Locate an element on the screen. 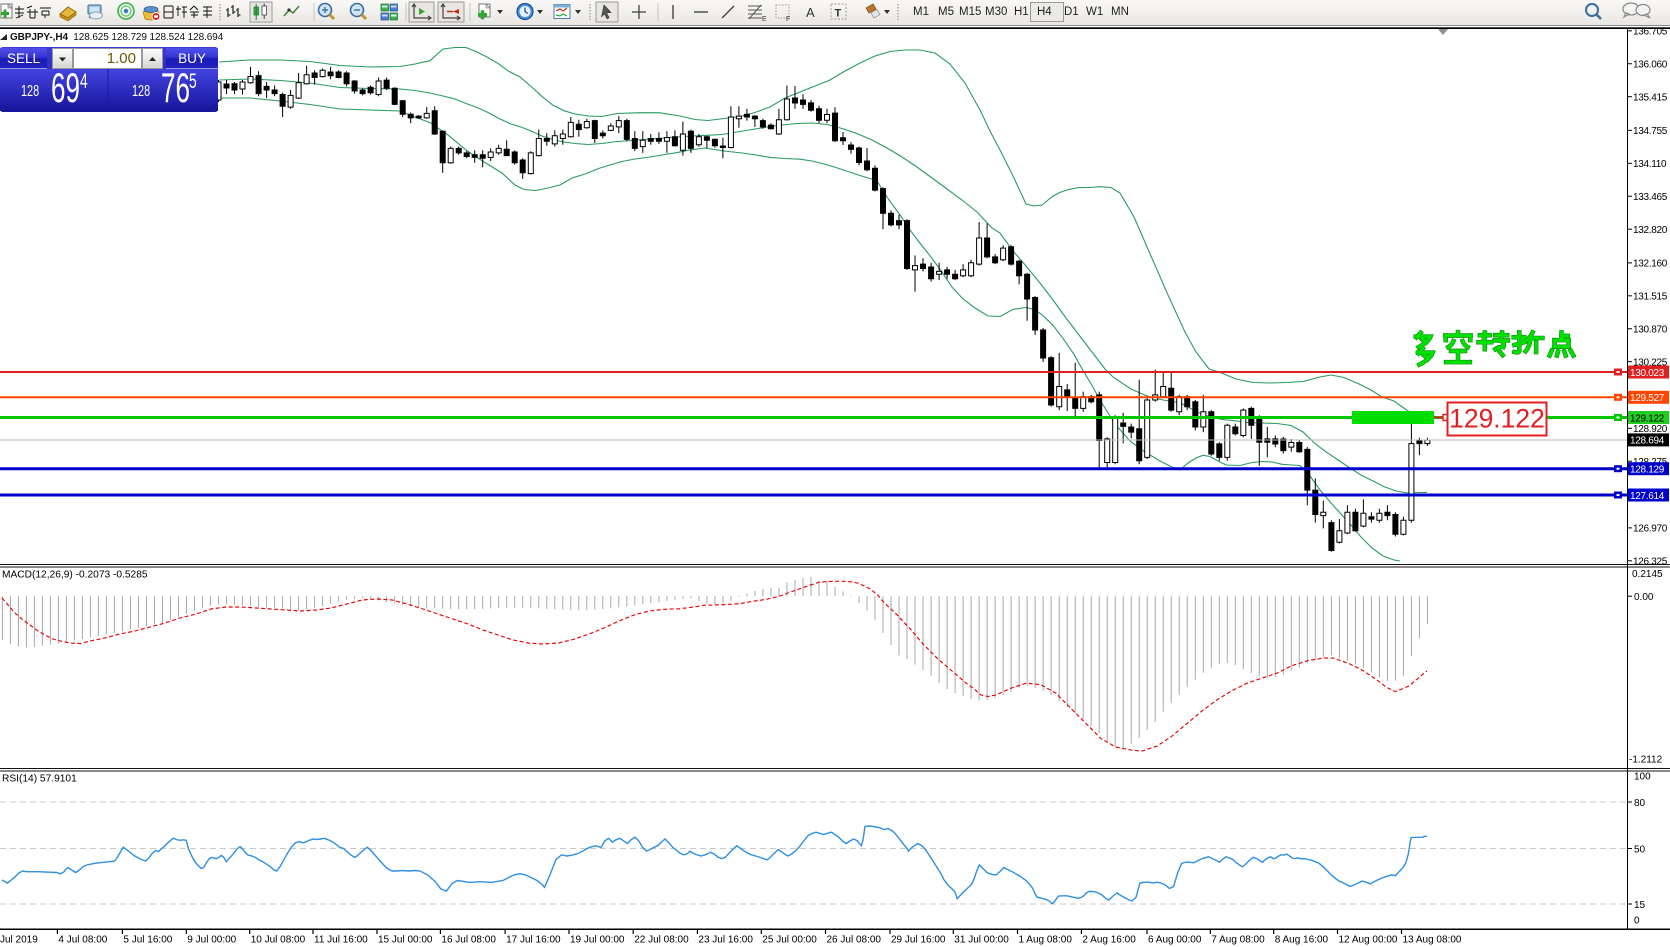 This screenshot has width=1670, height=947. svg-text: 17 Jul 16:00 is located at coordinates (533, 940).